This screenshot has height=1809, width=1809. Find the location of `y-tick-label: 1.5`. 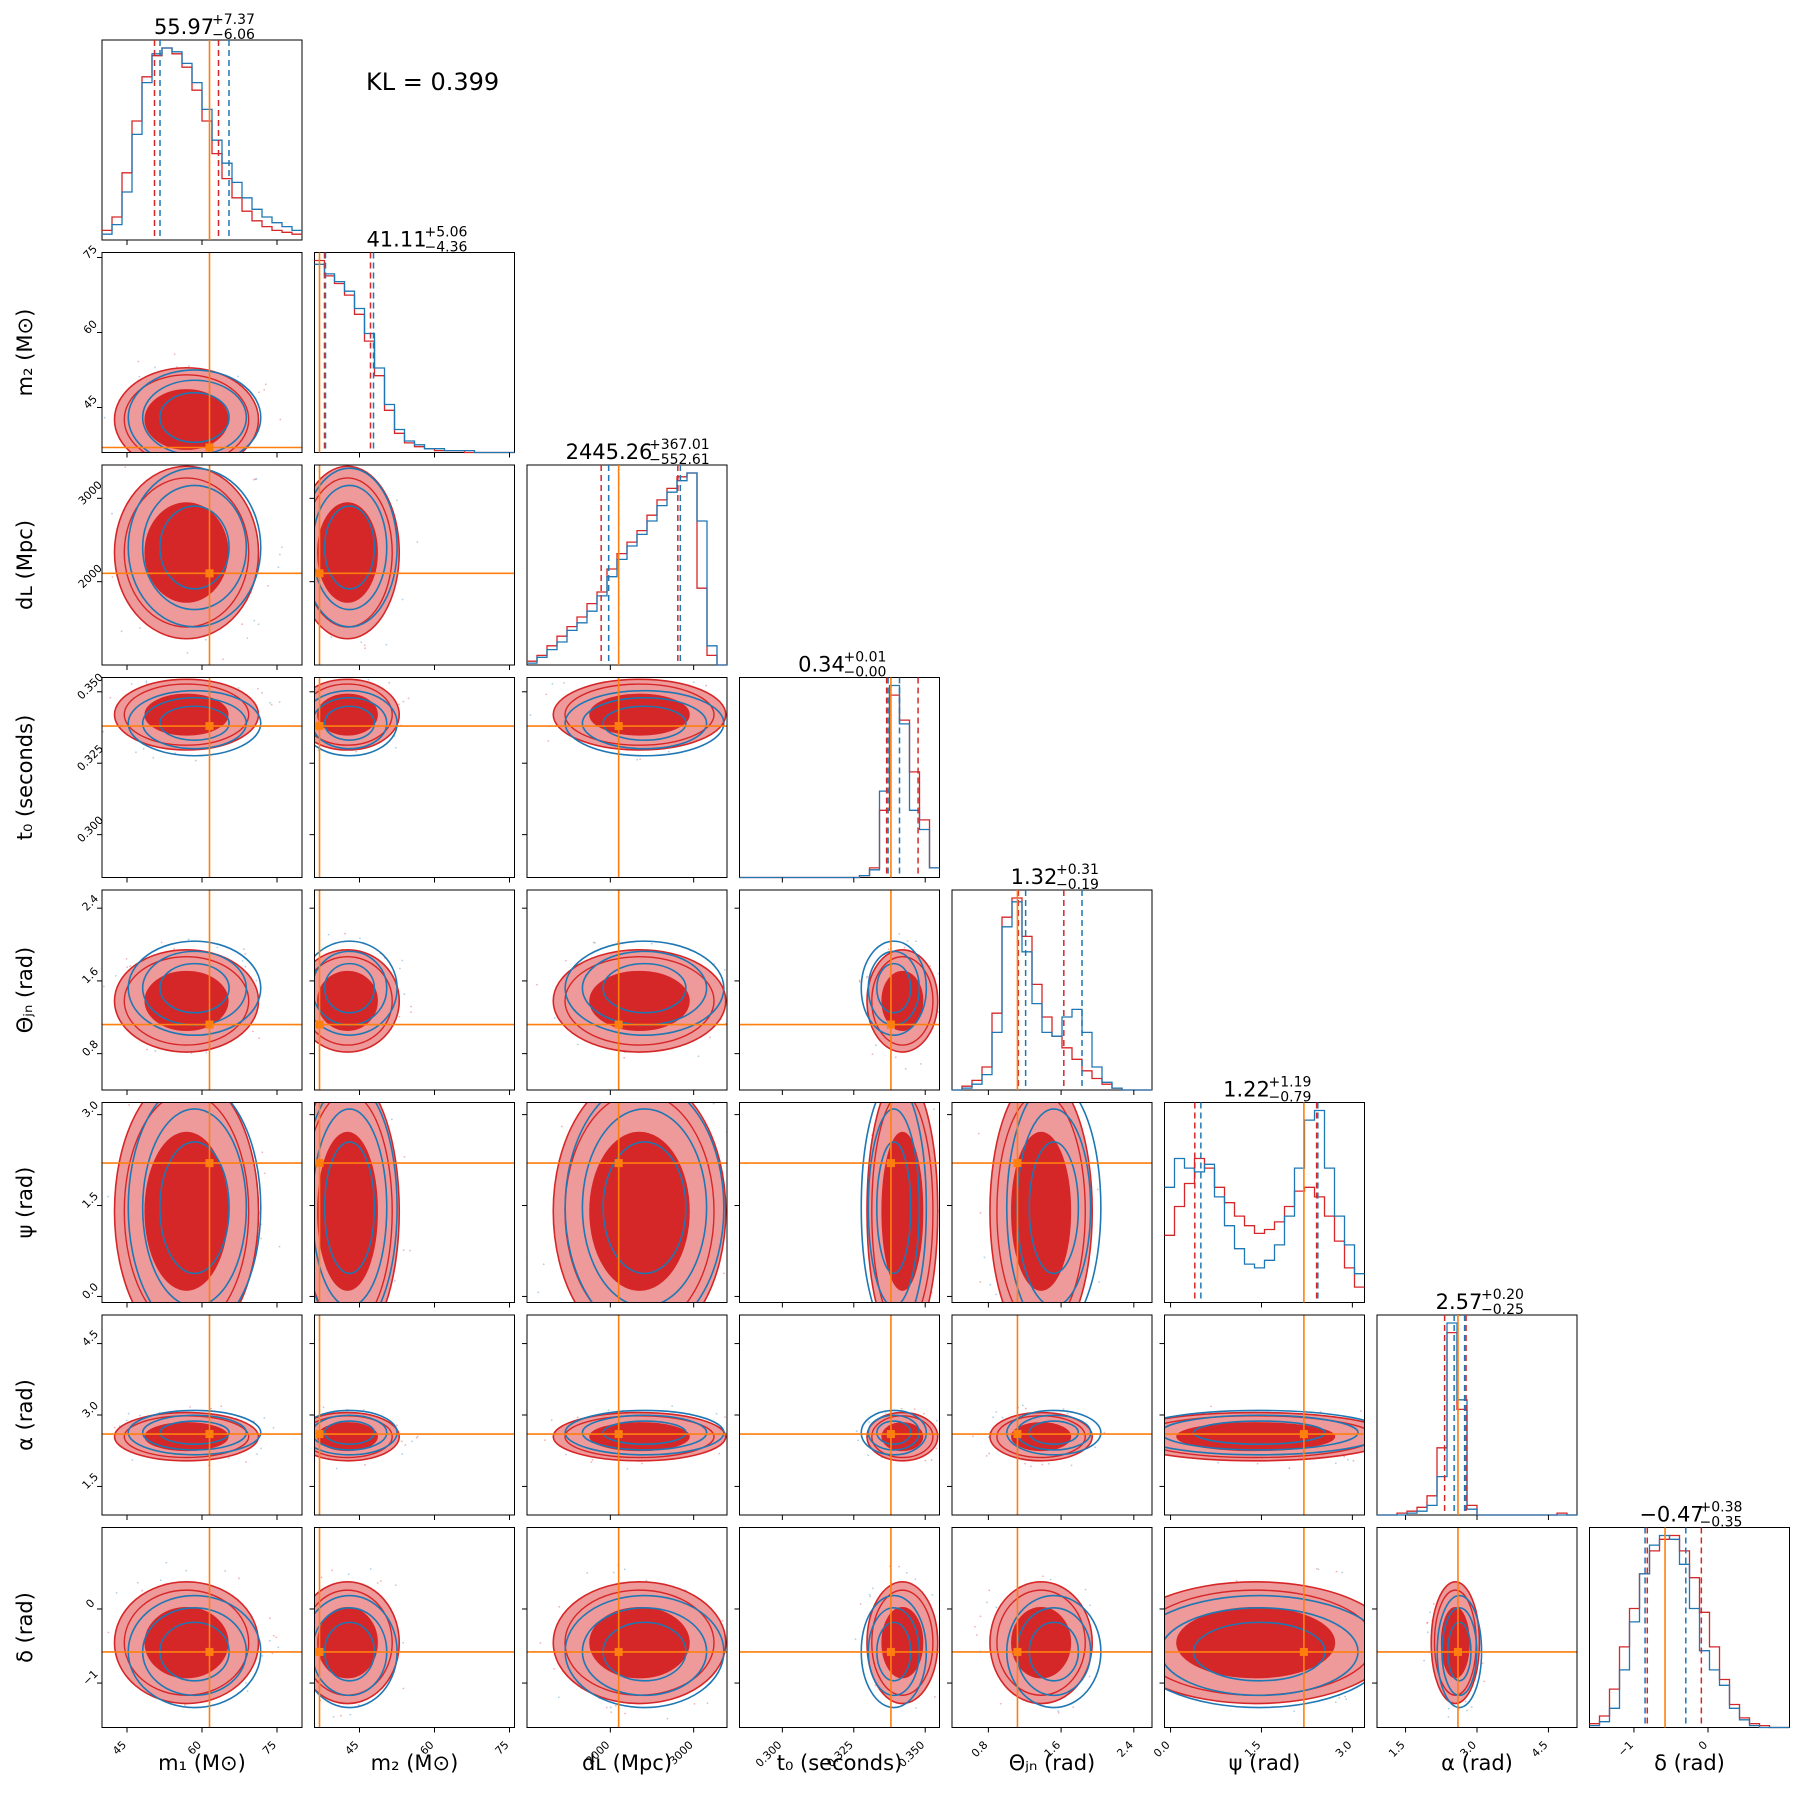

y-tick-label: 1.5 is located at coordinates (91, 1481).